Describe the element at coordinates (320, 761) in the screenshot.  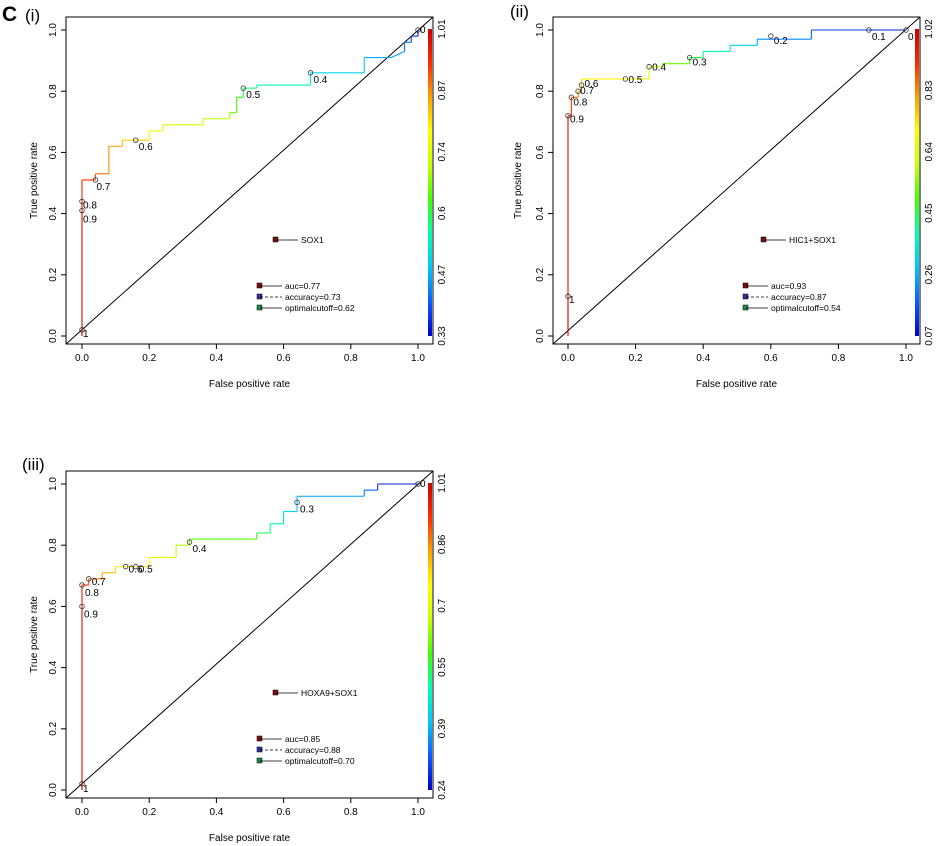
I see `cutoff-legend-text: optimalcutoff=0.70` at that location.